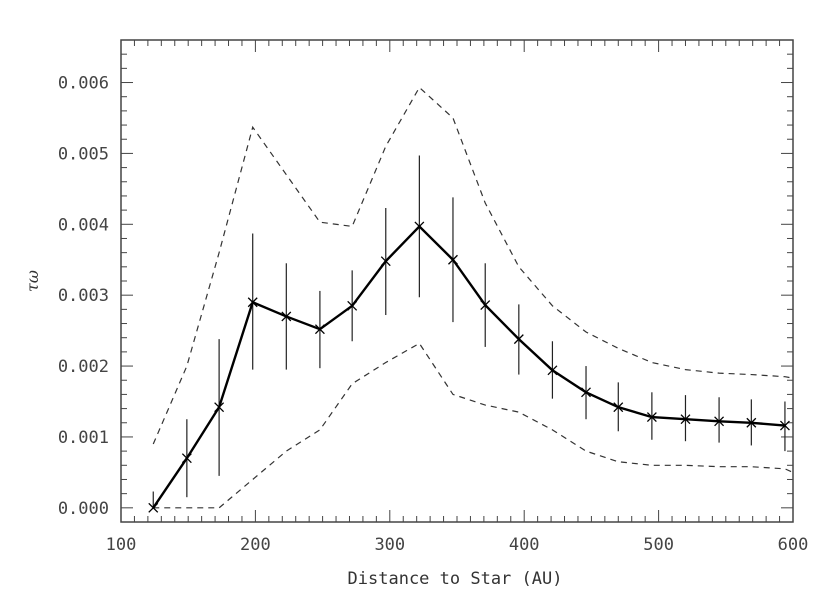  I want to click on x-tick-label: 200, so click(255, 545).